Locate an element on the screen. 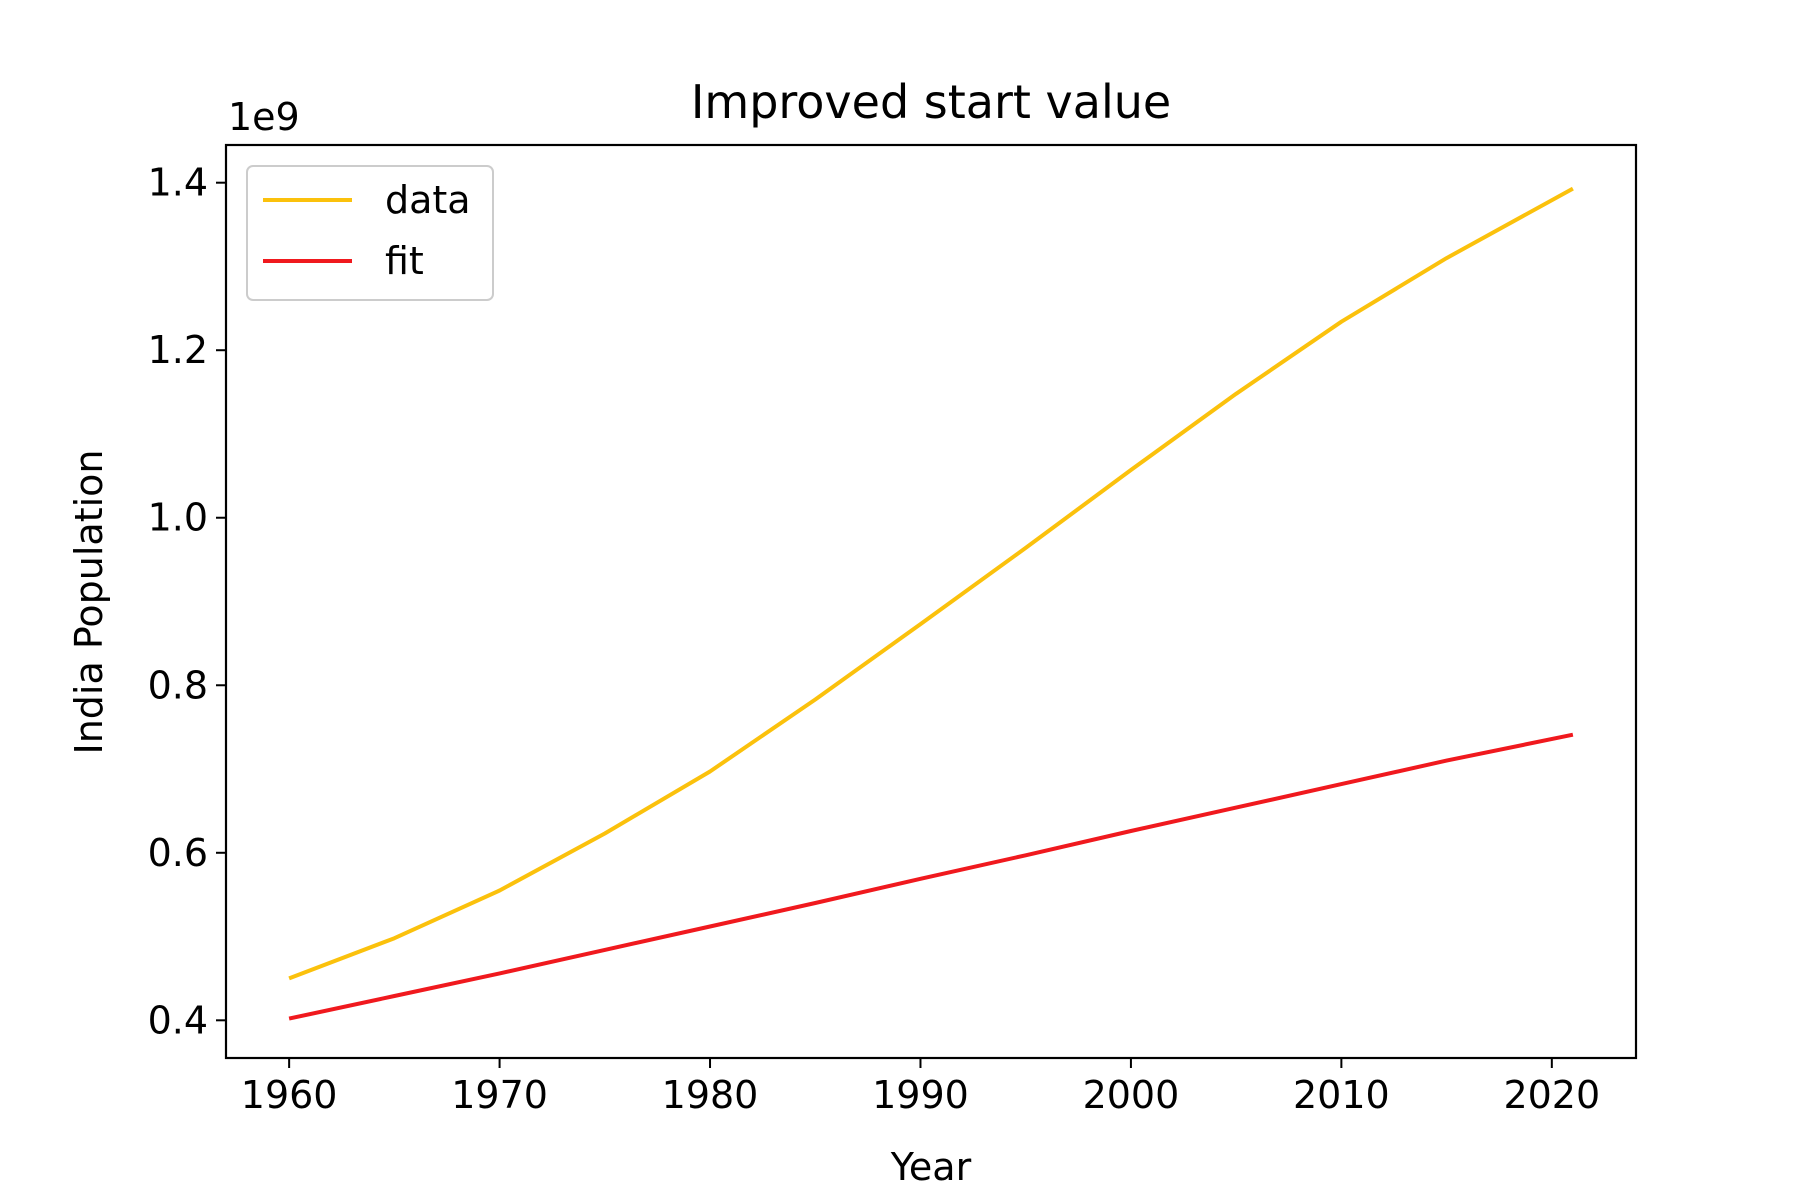  x-axis-title: Year is located at coordinates (931, 1167).